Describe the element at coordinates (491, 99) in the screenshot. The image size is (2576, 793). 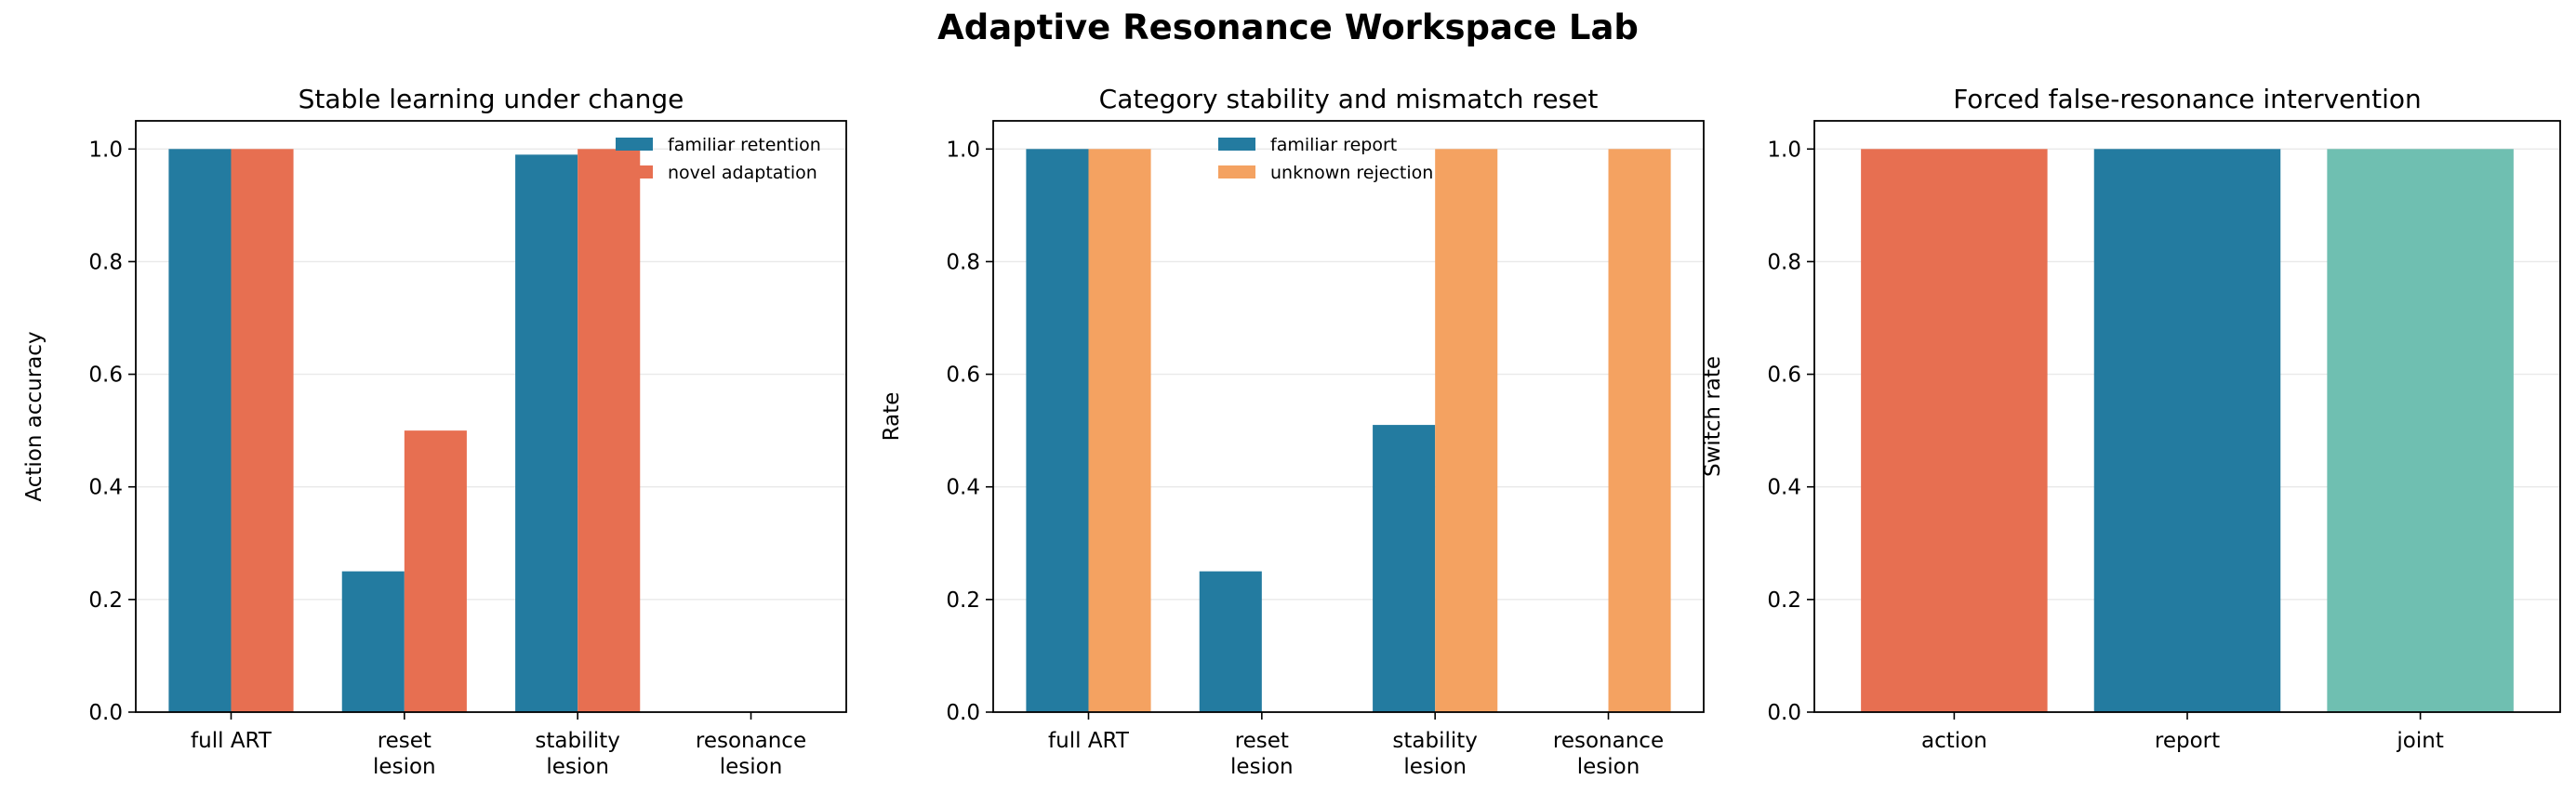
I see `chart-title: Stable learning under change` at that location.